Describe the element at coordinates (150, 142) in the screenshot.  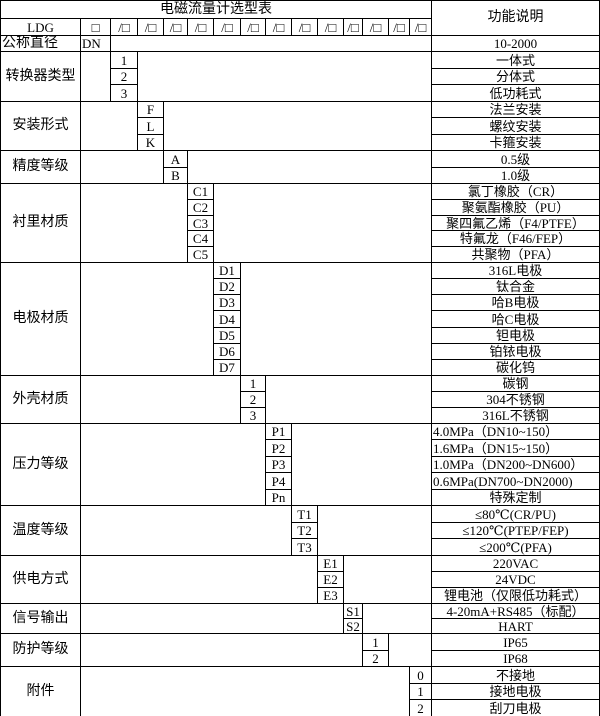
I see `option-code: K` at that location.